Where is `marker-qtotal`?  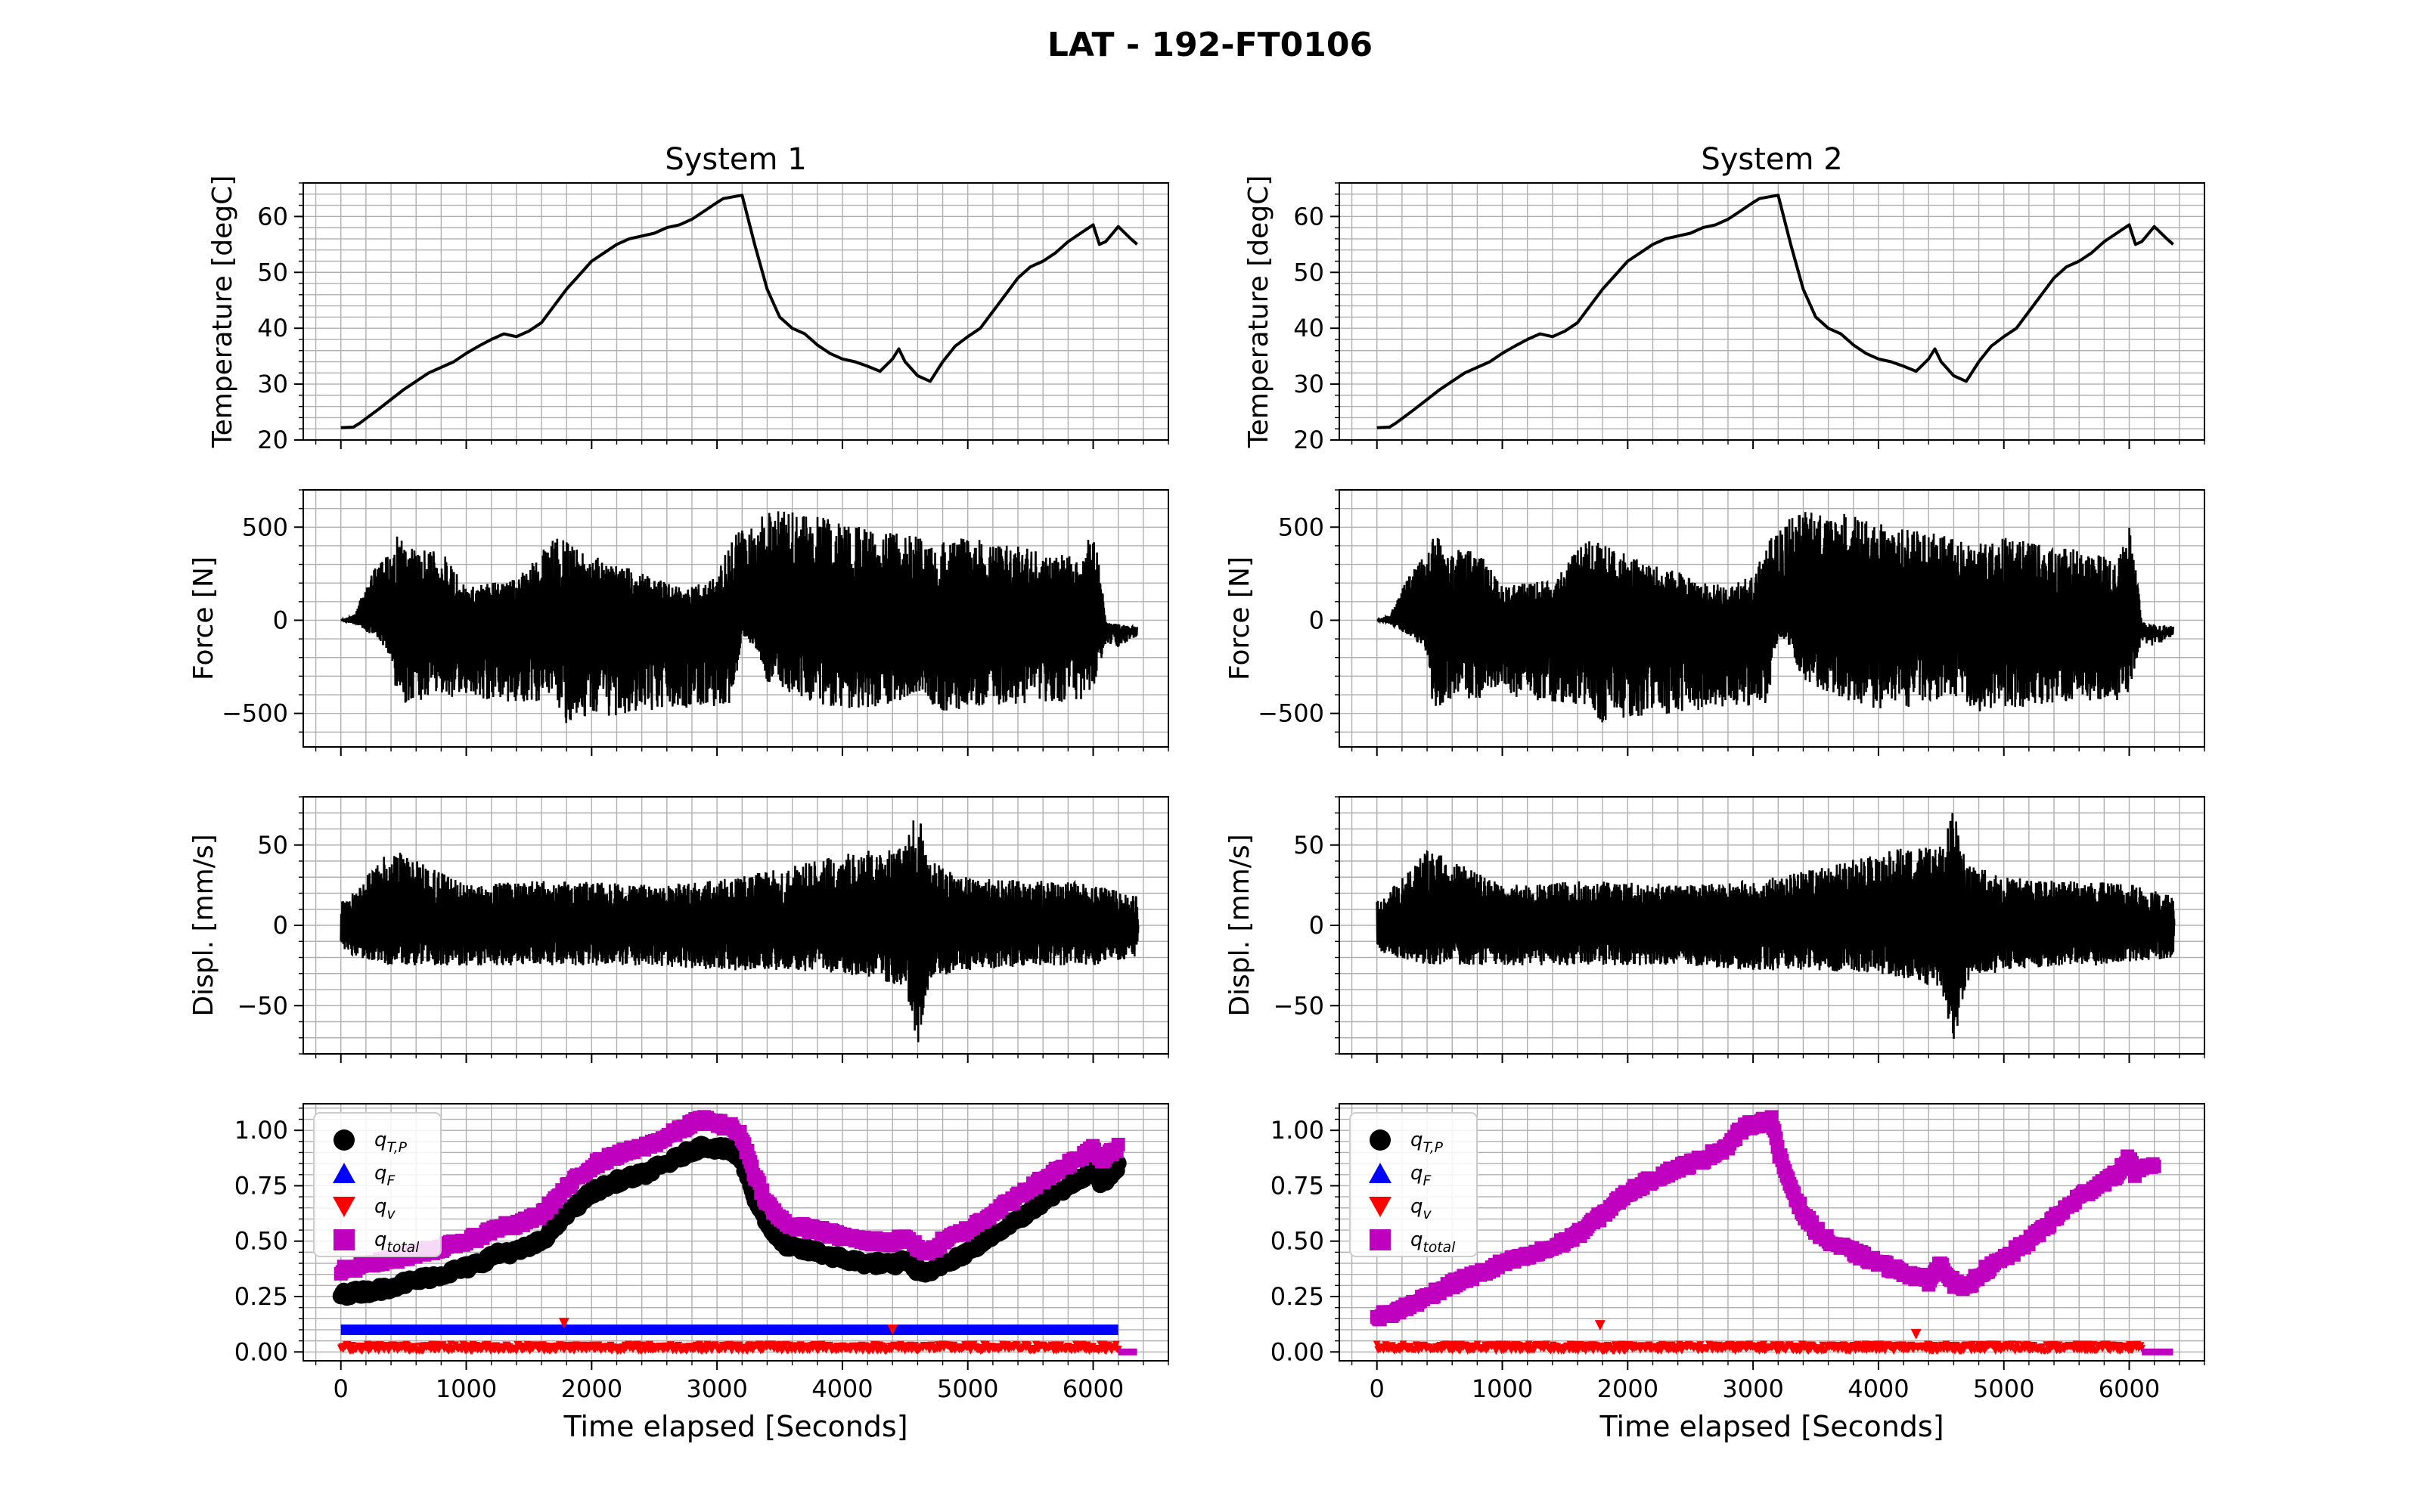
marker-qtotal is located at coordinates (1118, 1145).